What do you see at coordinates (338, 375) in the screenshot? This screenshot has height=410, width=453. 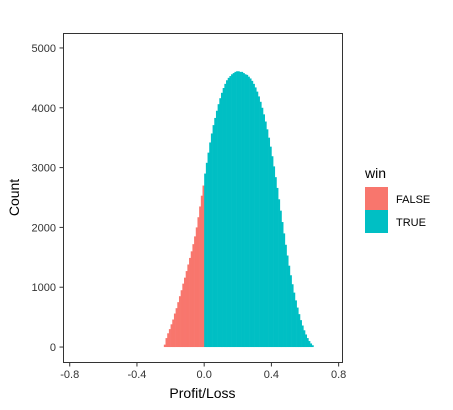 I see `x-tick-label: 0.8` at bounding box center [338, 375].